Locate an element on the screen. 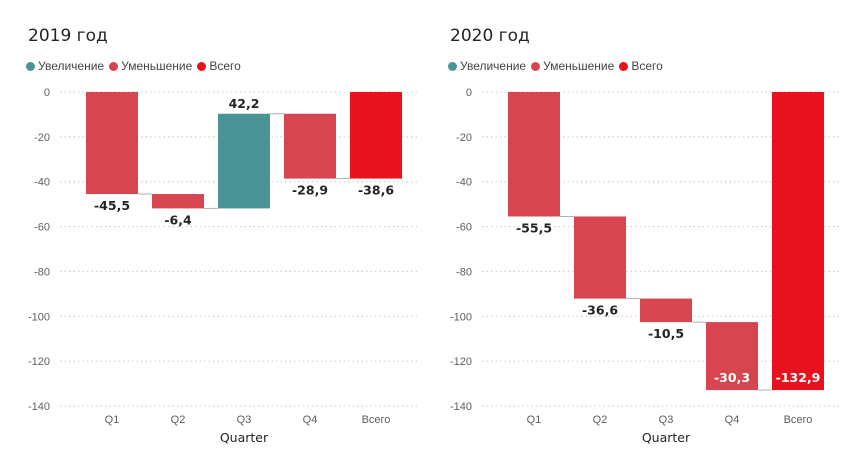 The width and height of the screenshot is (846, 456). data-label: -132,9 is located at coordinates (798, 377).